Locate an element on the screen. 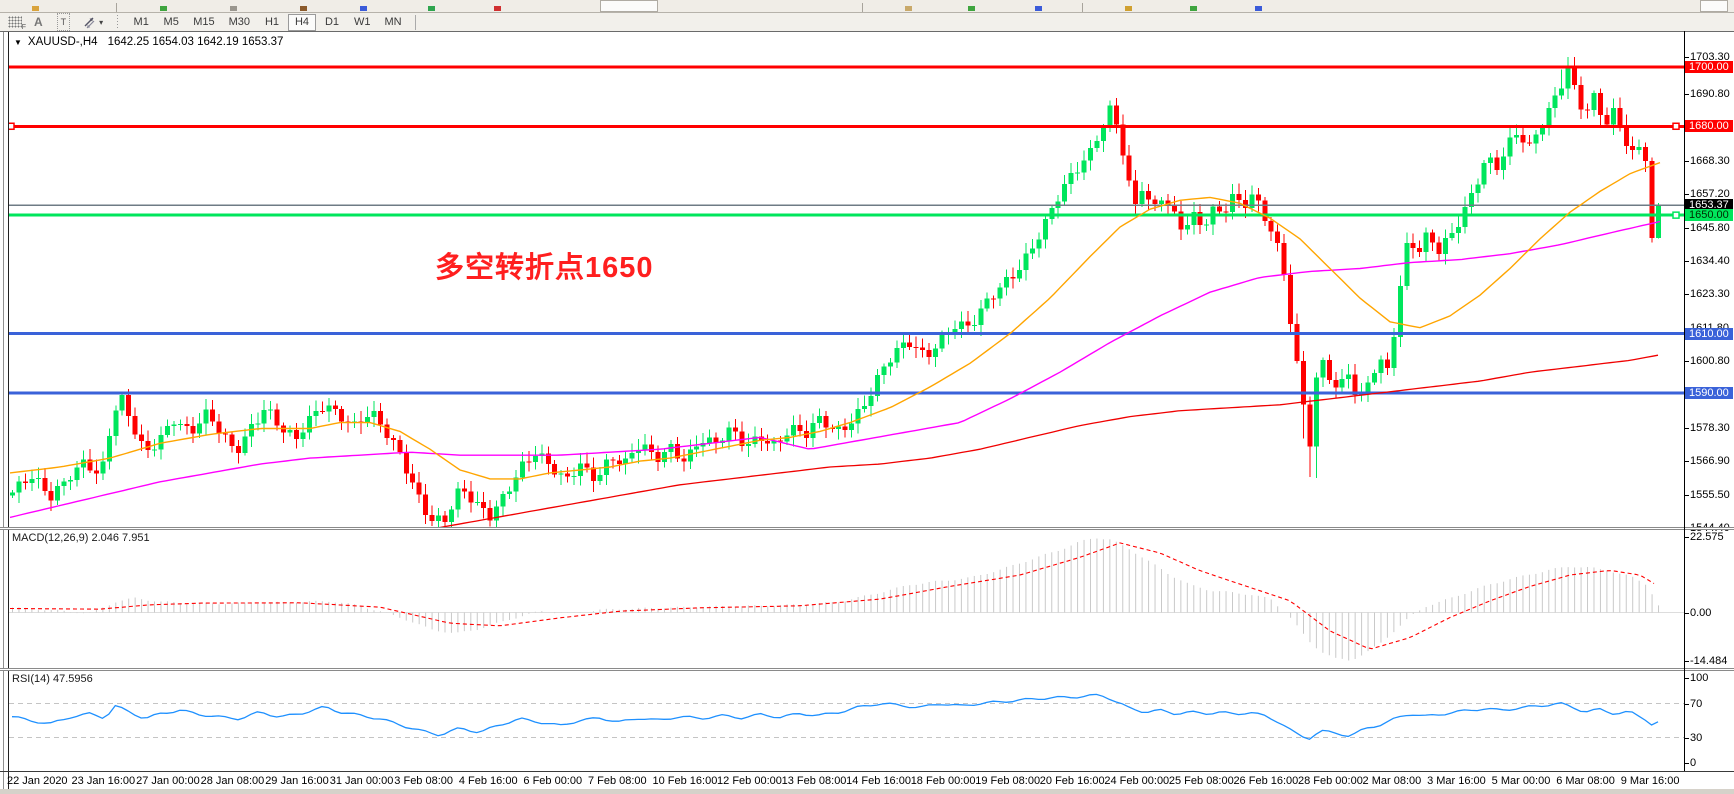  time-axis-label: 19 Feb 08:00 is located at coordinates (1008, 781).